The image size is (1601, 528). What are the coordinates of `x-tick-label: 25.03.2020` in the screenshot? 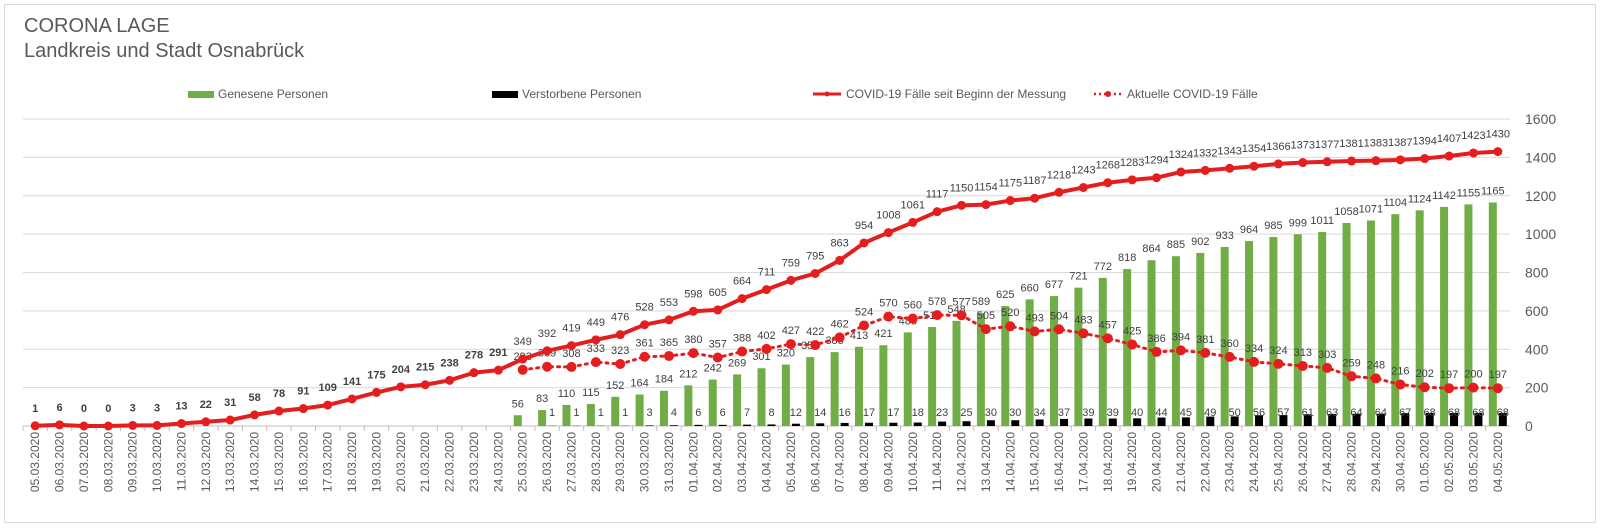 It's located at (523, 462).